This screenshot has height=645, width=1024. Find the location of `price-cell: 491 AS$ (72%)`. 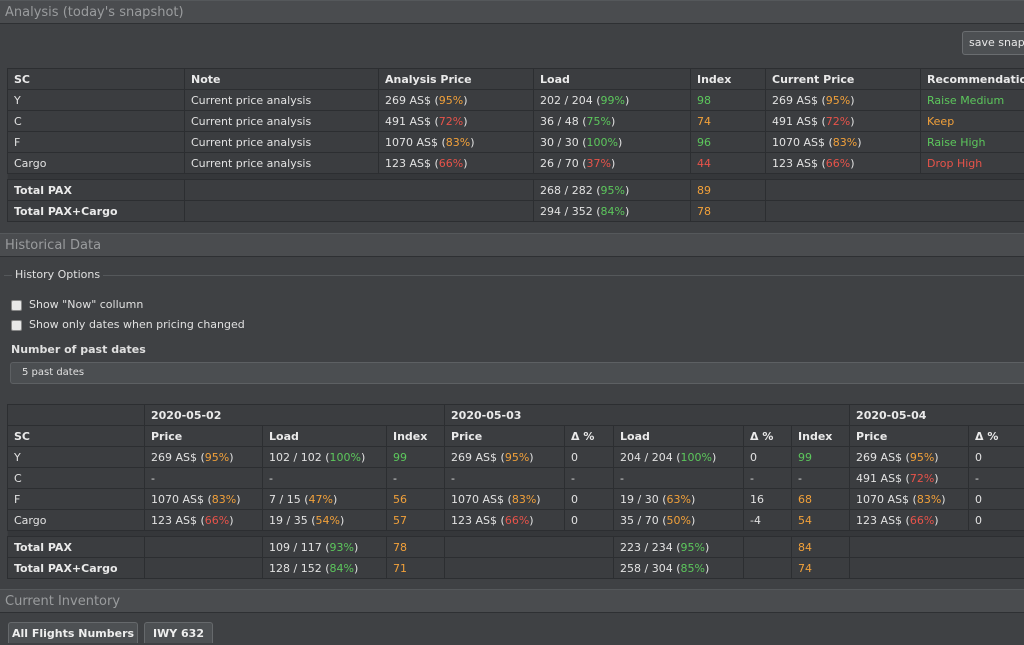

price-cell: 491 AS$ (72%) is located at coordinates (909, 478).